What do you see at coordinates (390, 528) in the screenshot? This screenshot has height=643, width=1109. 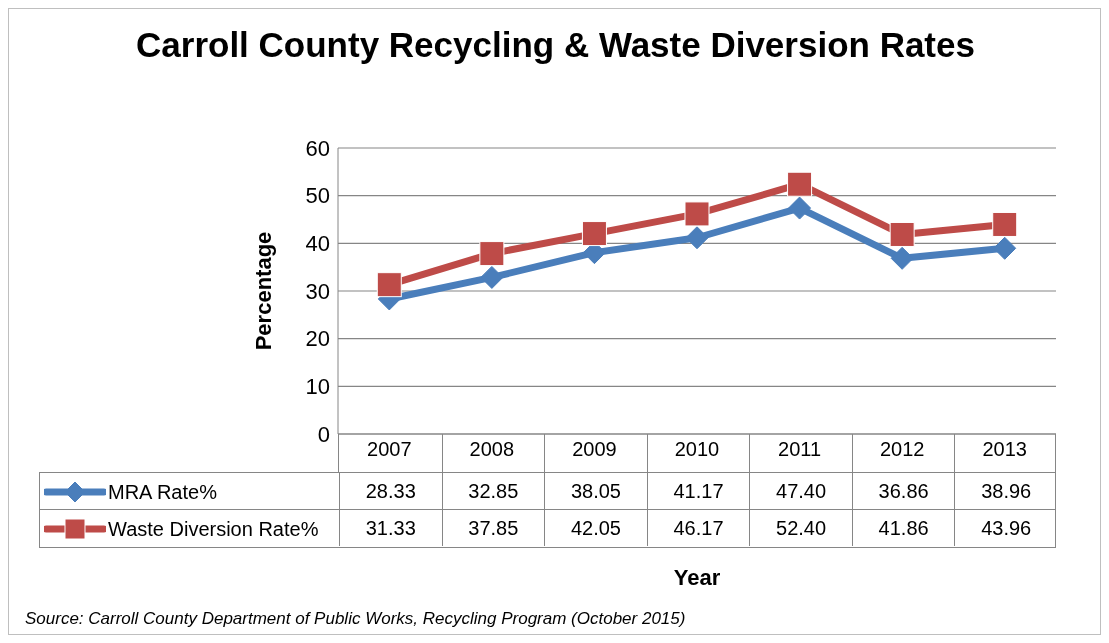 I see `data-label: 31.33` at bounding box center [390, 528].